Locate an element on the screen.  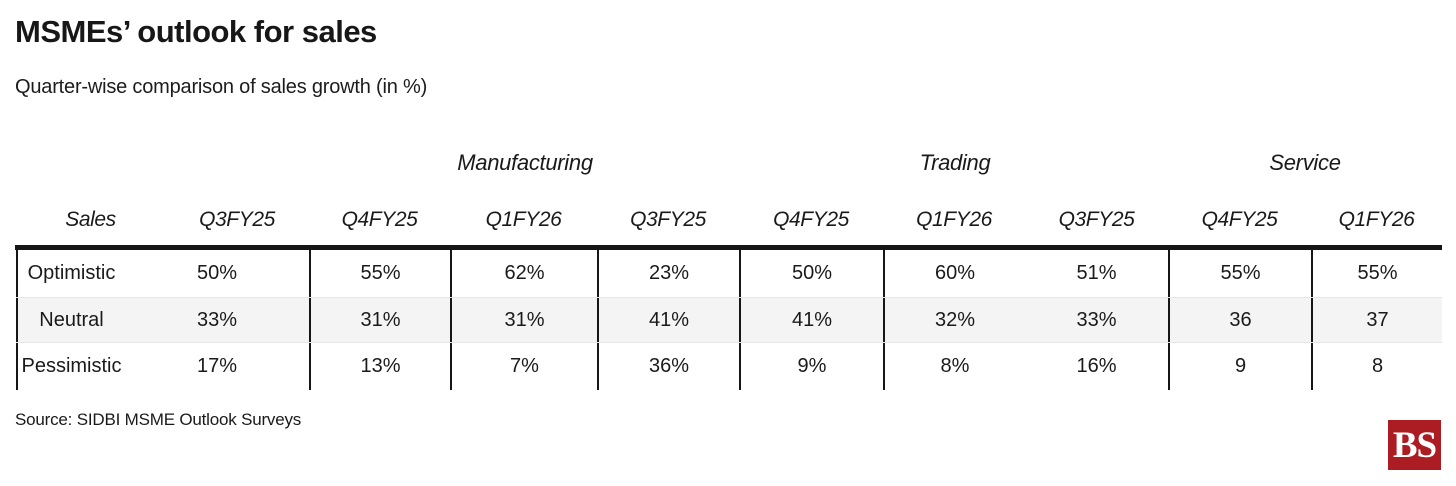
column-header-q3fy25-mfg: Q3FY25 is located at coordinates (237, 219).